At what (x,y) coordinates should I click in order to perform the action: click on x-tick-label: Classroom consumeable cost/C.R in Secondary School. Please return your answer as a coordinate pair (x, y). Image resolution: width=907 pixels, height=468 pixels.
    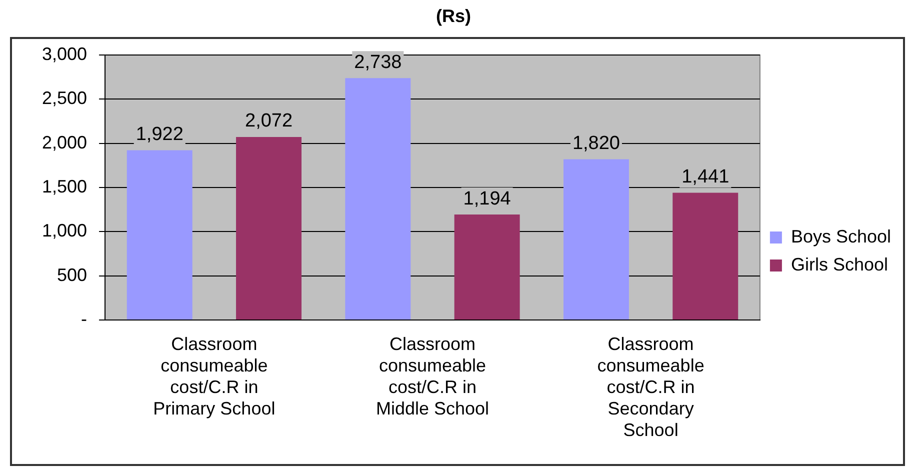
    Looking at the image, I should click on (650, 387).